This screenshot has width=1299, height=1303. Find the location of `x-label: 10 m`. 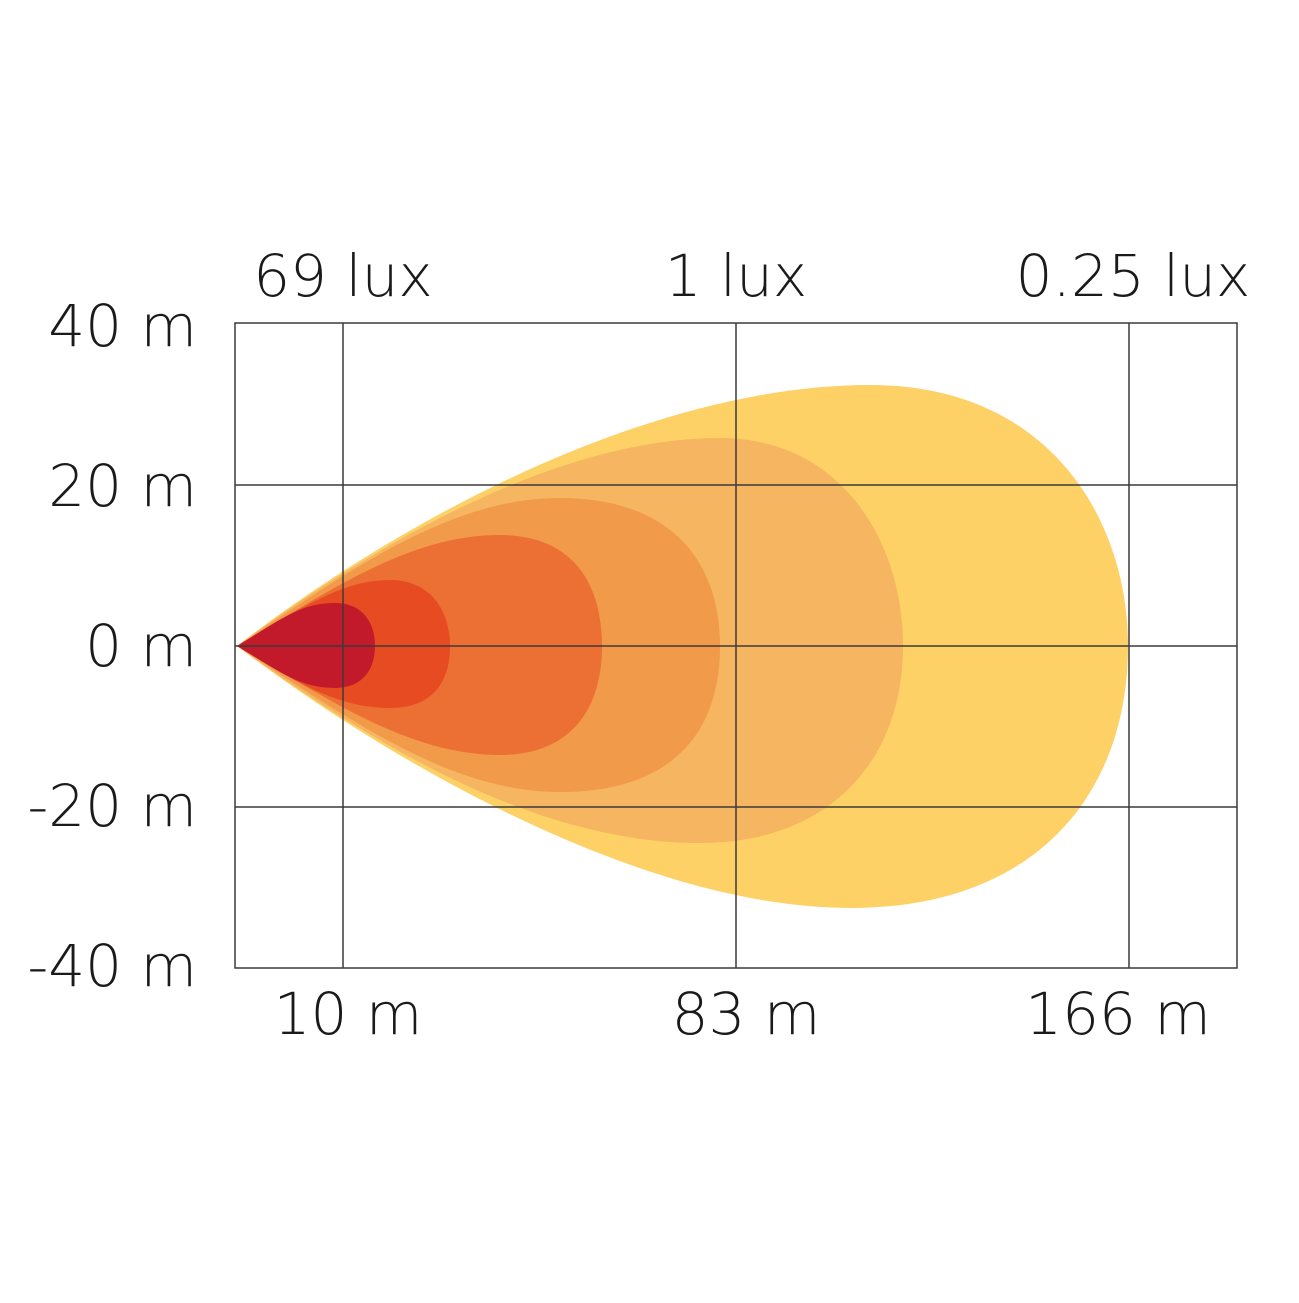

x-label: 10 m is located at coordinates (348, 1014).